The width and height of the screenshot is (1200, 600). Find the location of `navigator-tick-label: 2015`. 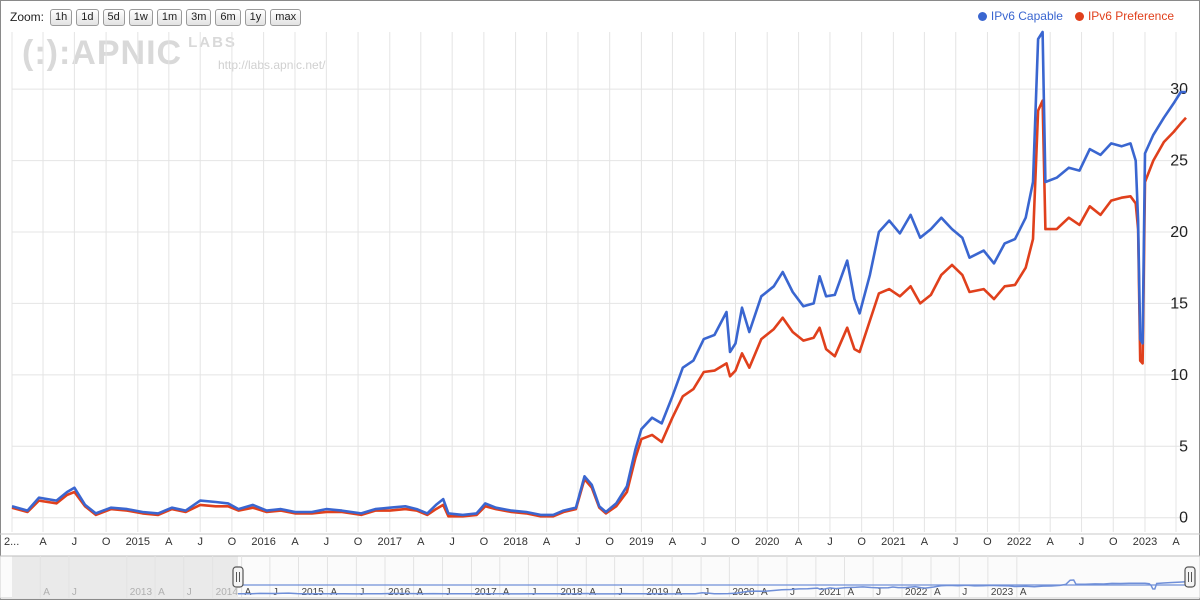

navigator-tick-label: 2015 is located at coordinates (313, 592).